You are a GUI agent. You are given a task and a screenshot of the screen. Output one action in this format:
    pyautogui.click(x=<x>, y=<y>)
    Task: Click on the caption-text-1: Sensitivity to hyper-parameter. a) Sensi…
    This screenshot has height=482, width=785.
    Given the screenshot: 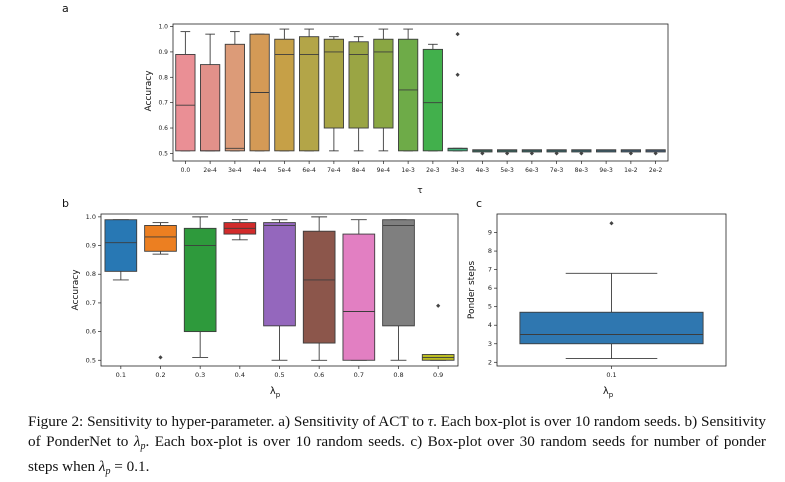 What is the action you would take?
    pyautogui.click(x=255, y=421)
    